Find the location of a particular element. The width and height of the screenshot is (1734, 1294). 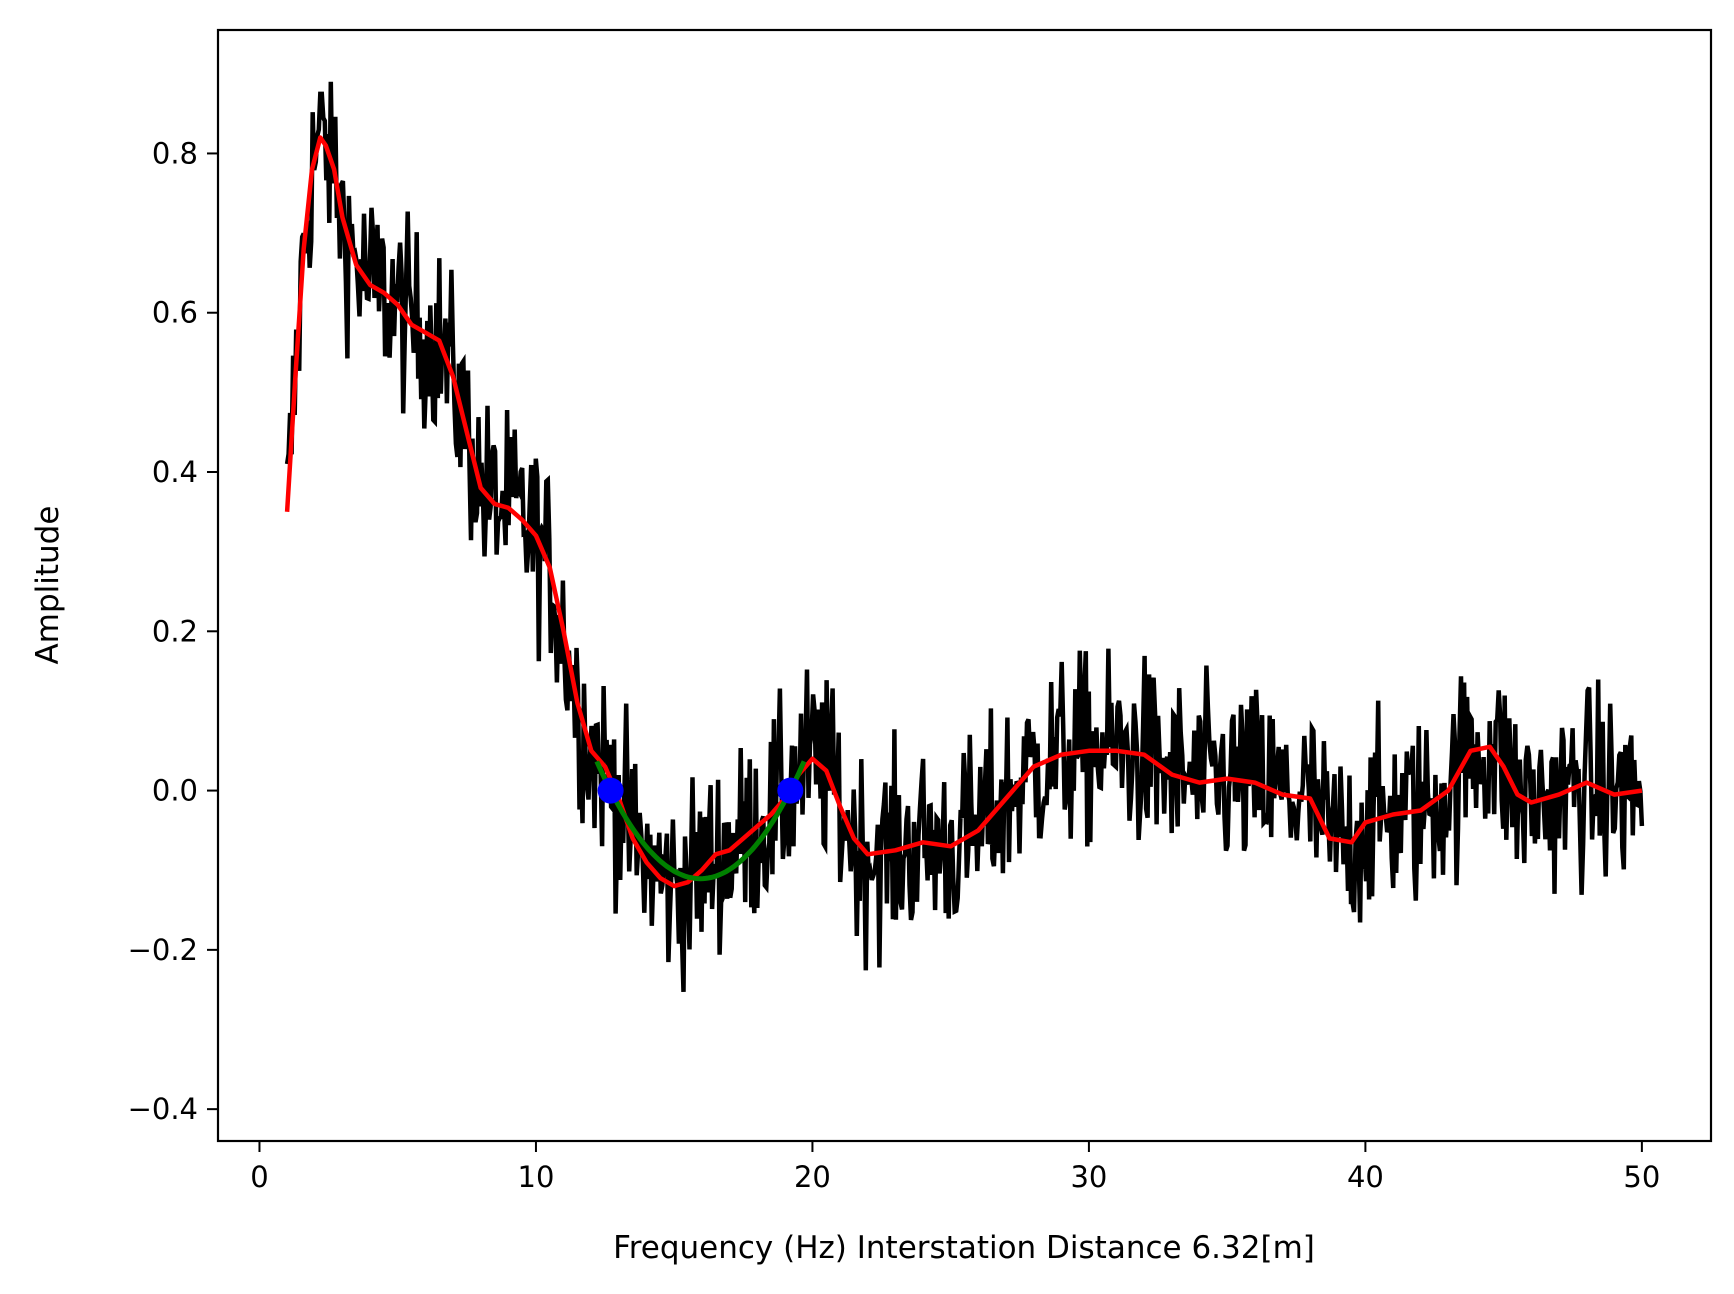

y-tick-label: −0.4 is located at coordinates (163, 1109).